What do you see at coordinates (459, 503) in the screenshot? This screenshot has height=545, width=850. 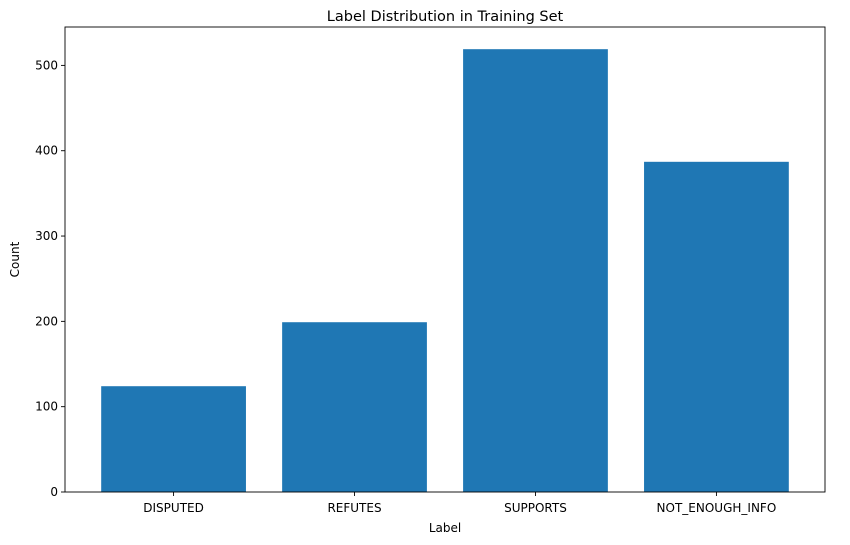 I see `x-axis: DISPUTED REFUTES SUPPORTS NOT_ENOUGH_INFO` at bounding box center [459, 503].